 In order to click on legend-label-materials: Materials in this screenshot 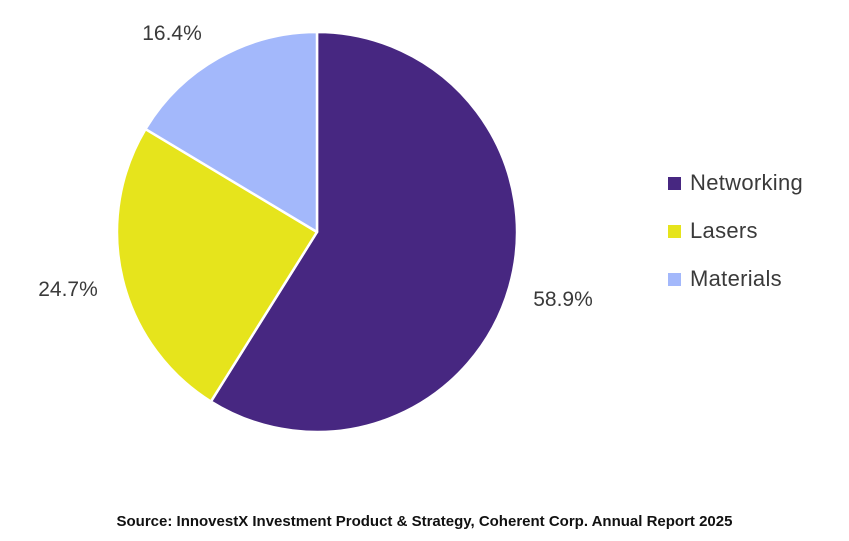, I will do `click(736, 278)`.